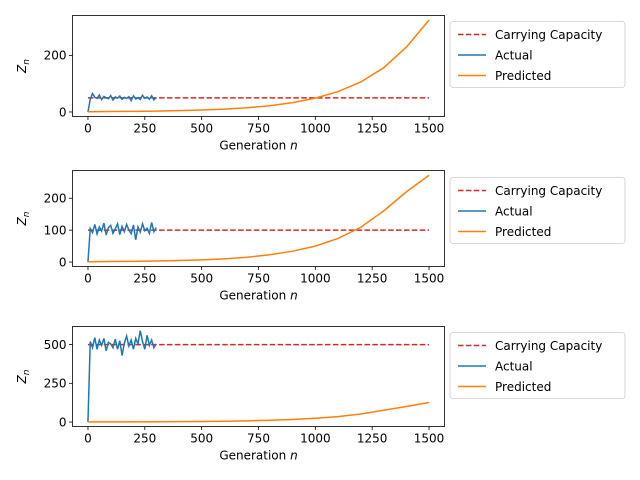  I want to click on y-tick-label: 500, so click(55, 345).